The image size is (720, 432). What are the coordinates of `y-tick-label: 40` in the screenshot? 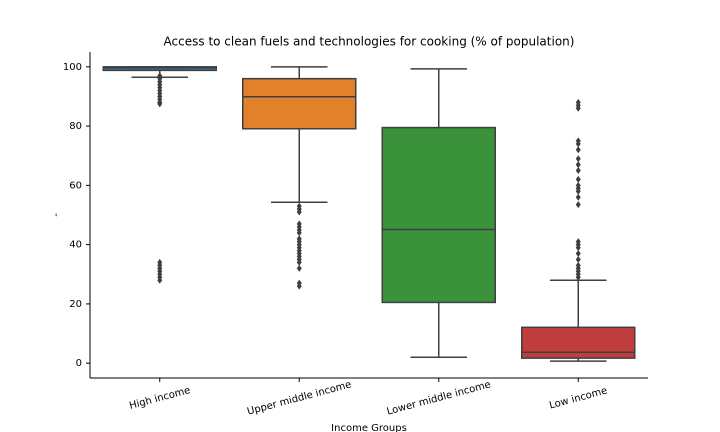 It's located at (75, 245).